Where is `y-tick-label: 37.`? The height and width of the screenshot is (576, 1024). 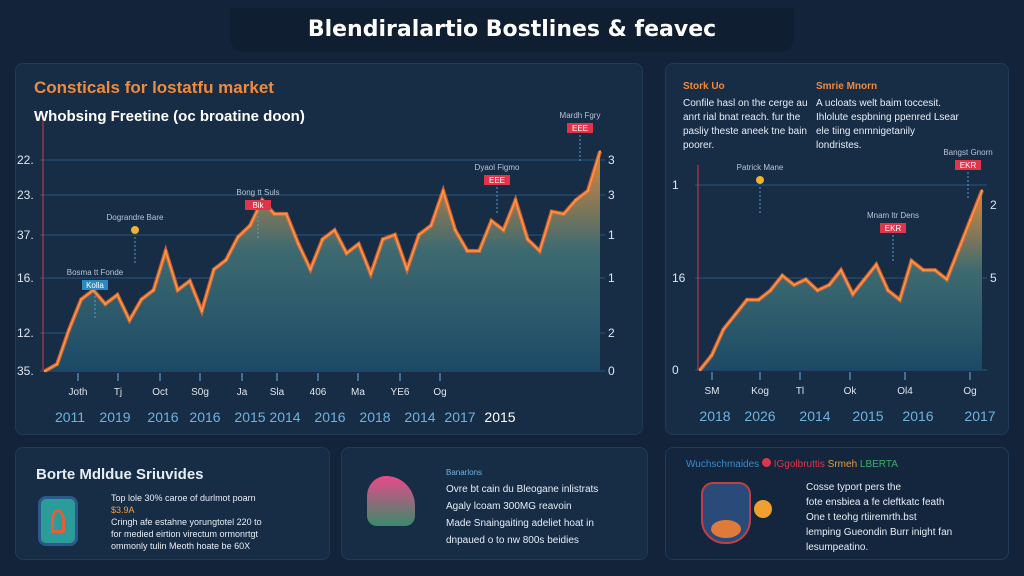
y-tick-label: 37. is located at coordinates (25, 235).